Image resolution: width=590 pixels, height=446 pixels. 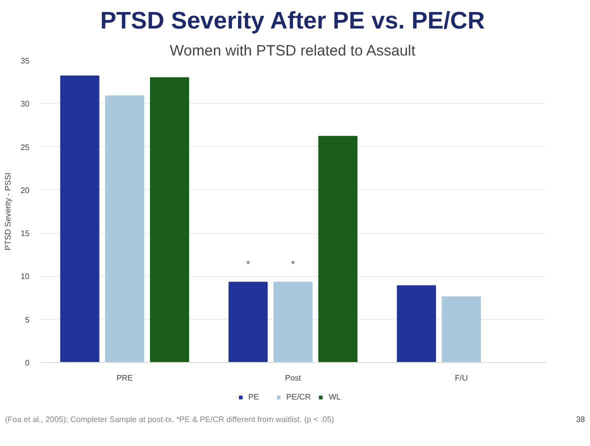 I want to click on text: (Foa et al., 2005); Completer Sample at post-tx. *PE & PE/CR different from waitlist. (p < .05), so click(x=169, y=420).